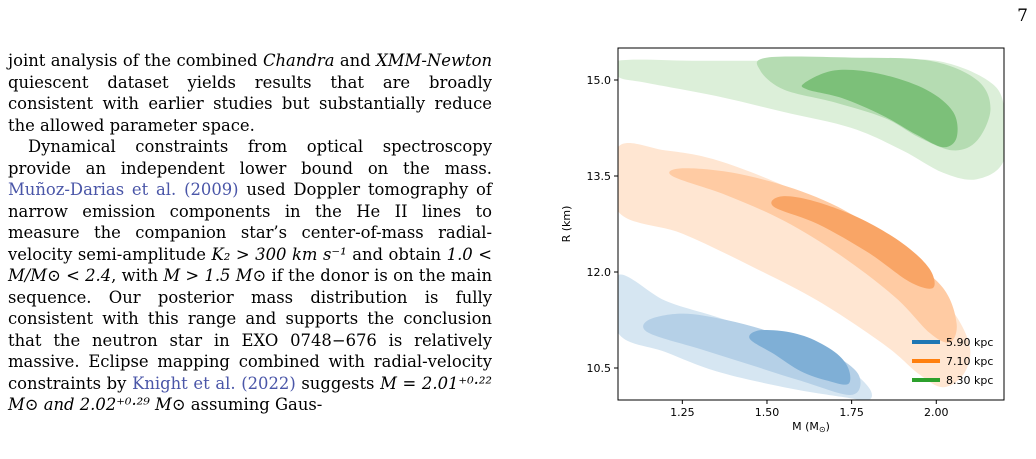 Image resolution: width=1036 pixels, height=459 pixels. Describe the element at coordinates (338, 383) in the screenshot. I see `text-span: suggests` at that location.